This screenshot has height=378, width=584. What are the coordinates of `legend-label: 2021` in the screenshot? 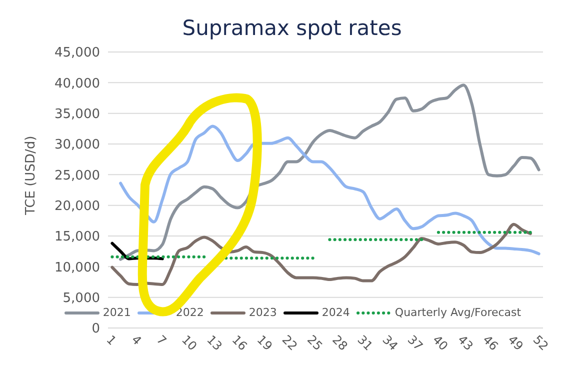 It's located at (116, 312).